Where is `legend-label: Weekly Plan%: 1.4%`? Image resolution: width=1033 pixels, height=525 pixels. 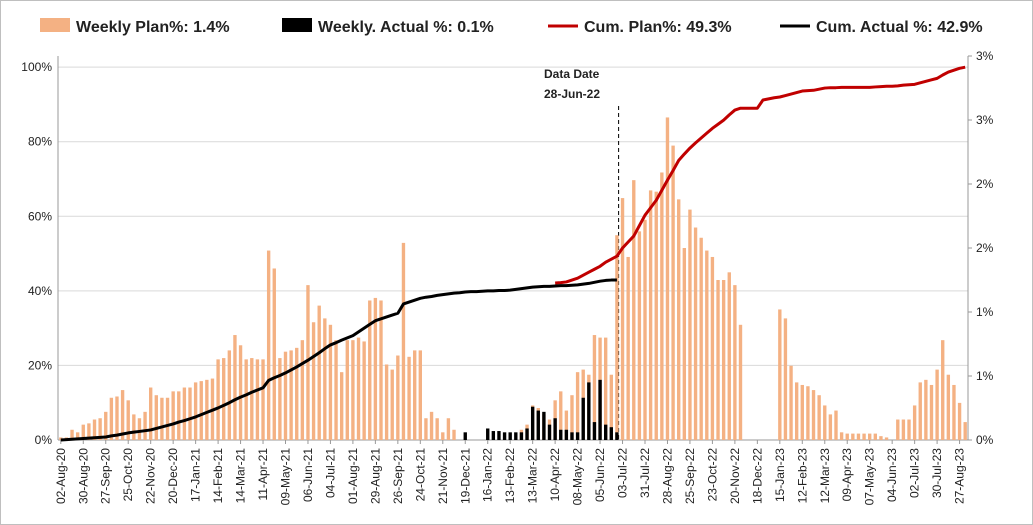
legend-label: Weekly Plan%: 1.4% is located at coordinates (153, 27).